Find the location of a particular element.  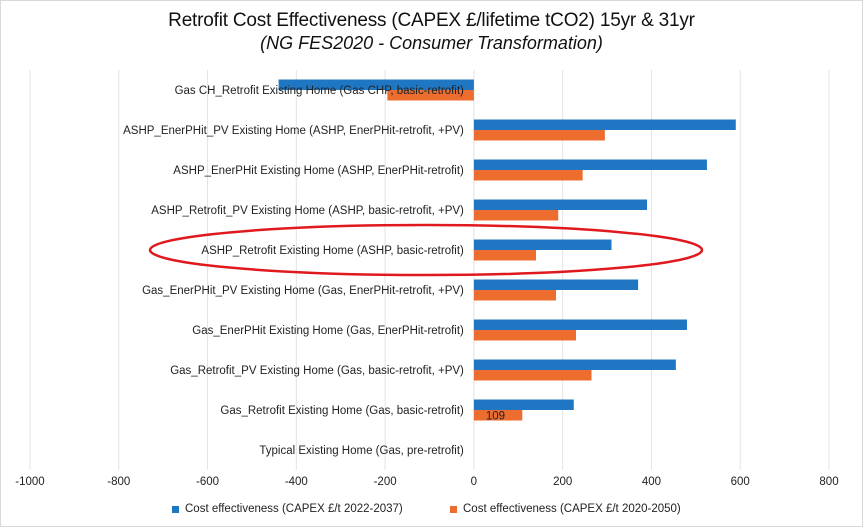

x-tick-label: -1000 is located at coordinates (29, 482).